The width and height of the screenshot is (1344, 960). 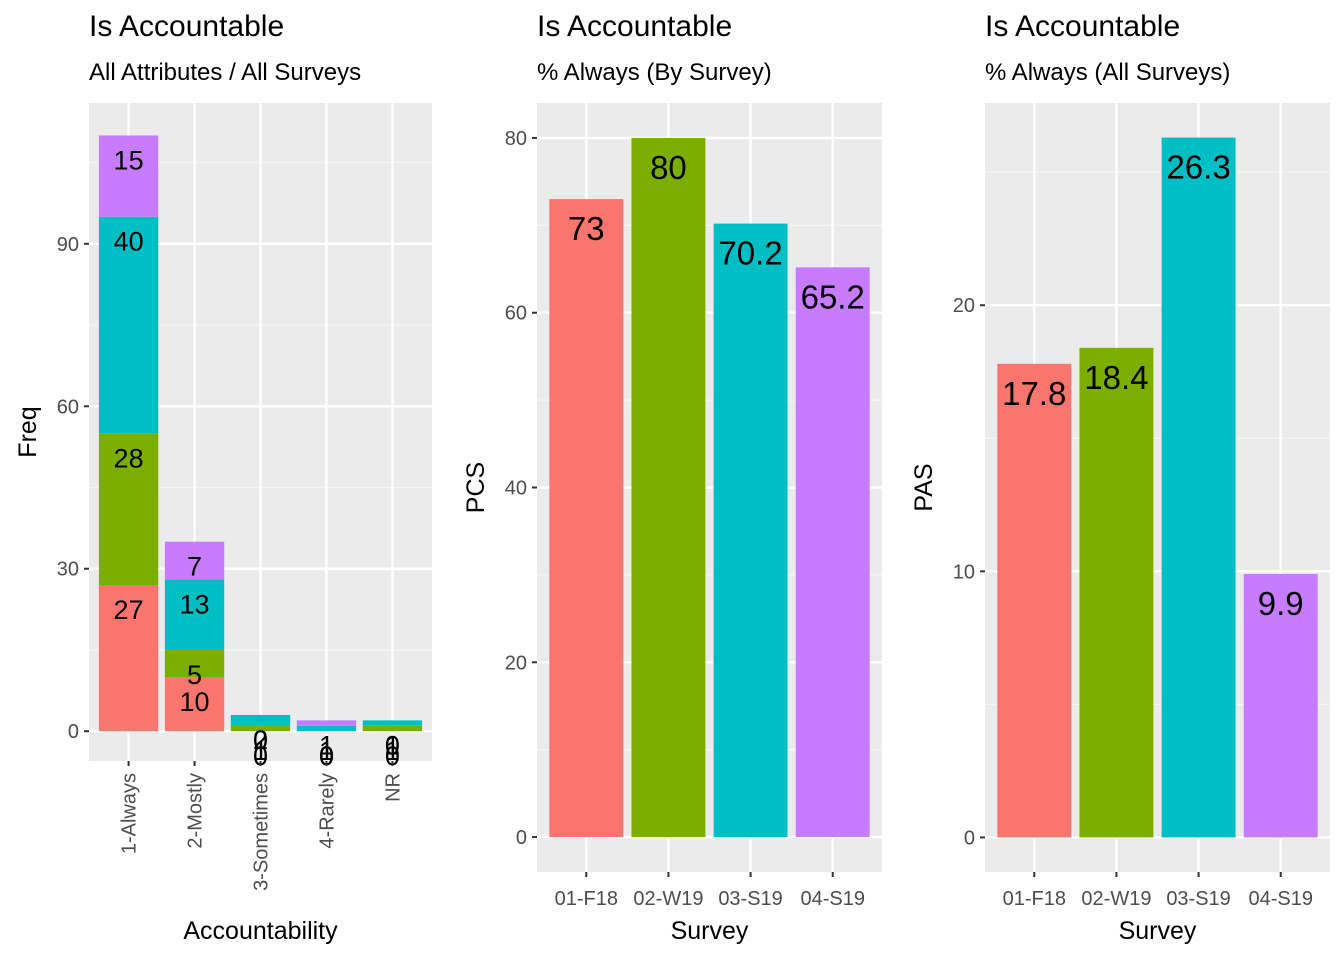 I want to click on data-label: 80, so click(x=668, y=167).